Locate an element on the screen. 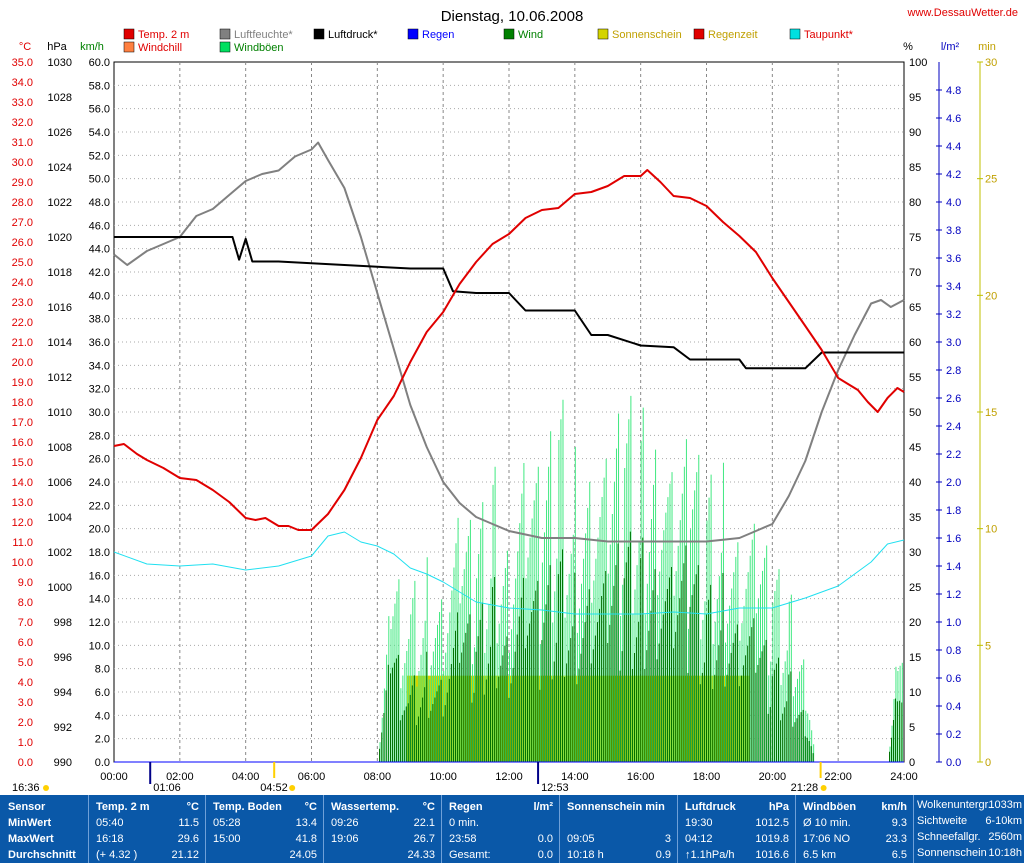 This screenshot has width=1024, height=863. wind-tick: 26.0 is located at coordinates (99, 460).